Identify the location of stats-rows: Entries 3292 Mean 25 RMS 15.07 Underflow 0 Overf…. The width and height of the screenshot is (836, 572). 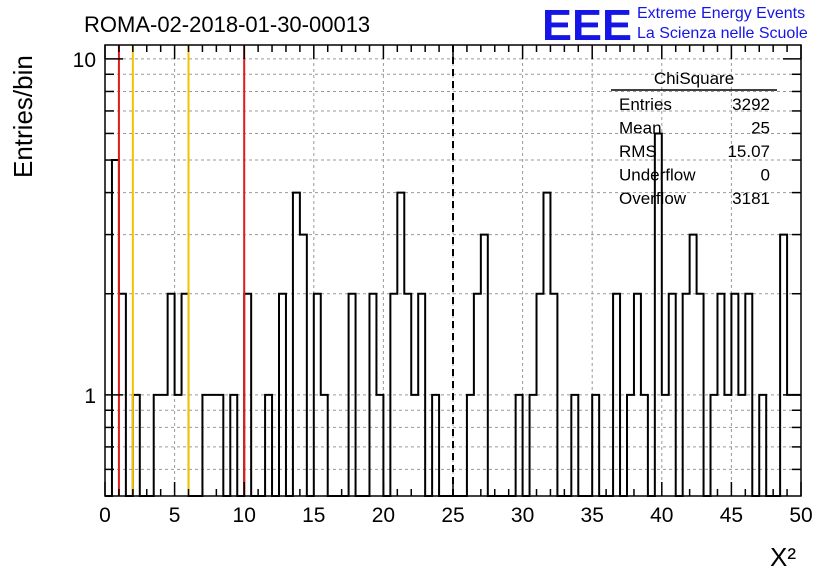
(694, 151).